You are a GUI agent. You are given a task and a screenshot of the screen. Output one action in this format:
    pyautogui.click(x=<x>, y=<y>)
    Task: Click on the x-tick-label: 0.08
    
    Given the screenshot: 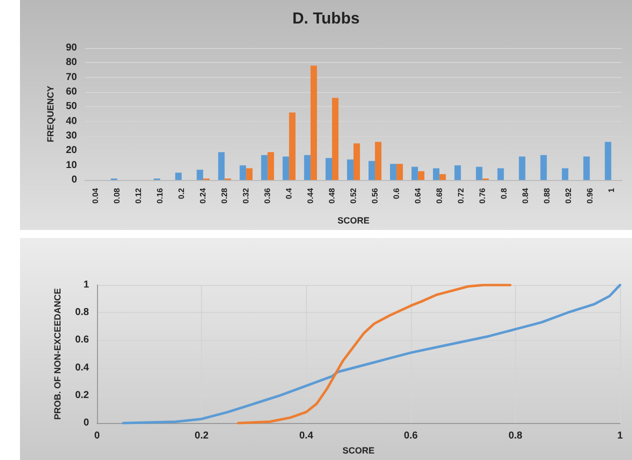 What is the action you would take?
    pyautogui.click(x=117, y=195)
    